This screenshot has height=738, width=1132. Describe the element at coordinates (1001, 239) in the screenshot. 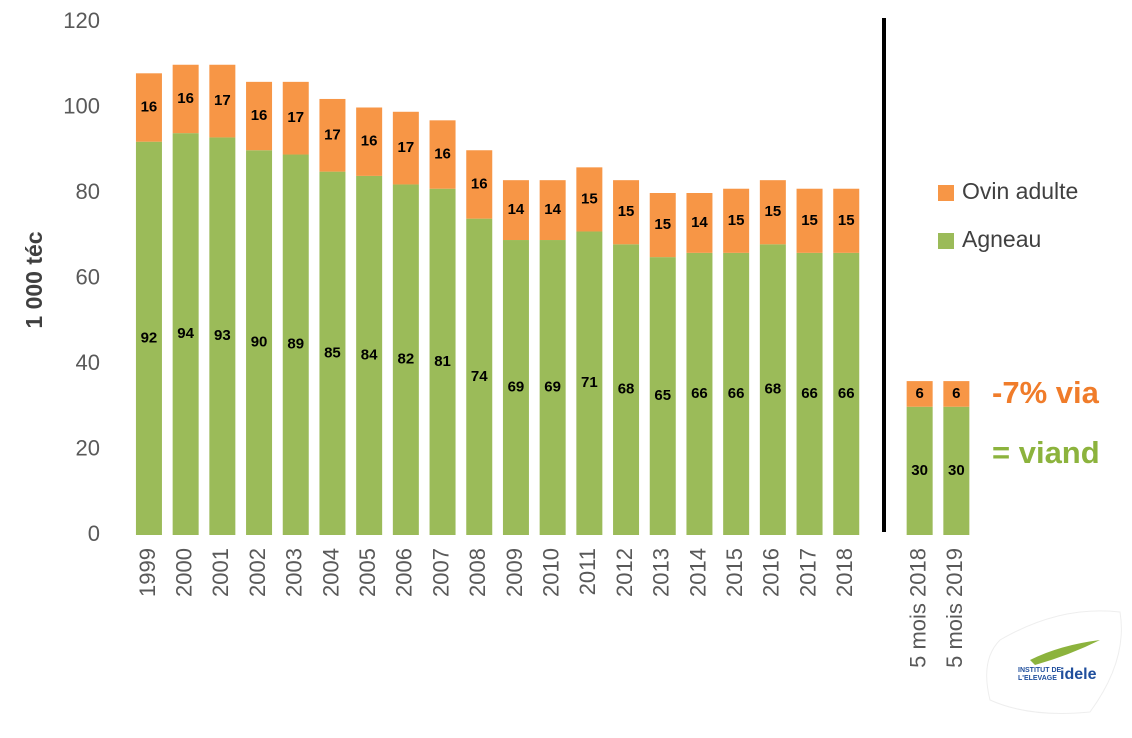

I see `legend-label: Agneau` at that location.